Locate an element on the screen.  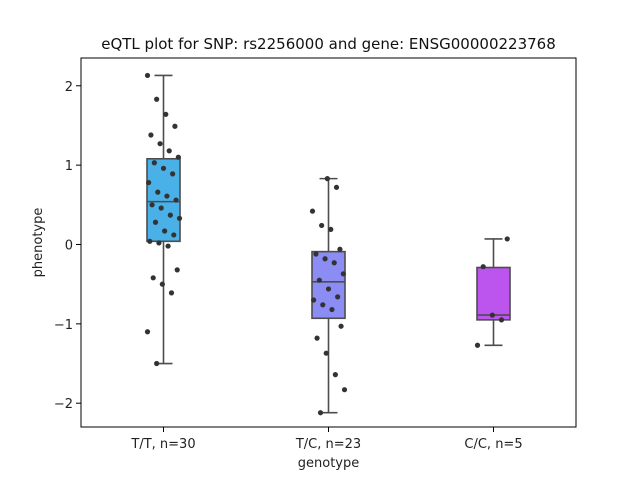
x-tick-label: T/C, n=23 is located at coordinates (328, 444).